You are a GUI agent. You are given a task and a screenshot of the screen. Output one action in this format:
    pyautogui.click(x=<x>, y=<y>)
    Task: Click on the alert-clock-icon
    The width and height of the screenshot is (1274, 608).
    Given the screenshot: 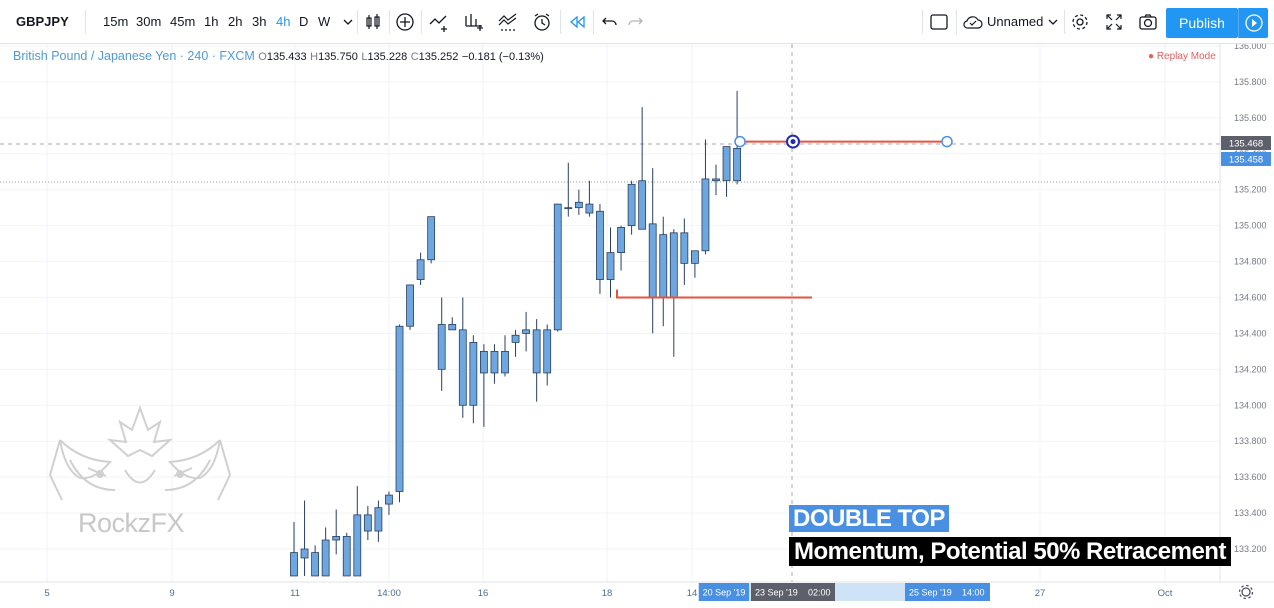 What is the action you would take?
    pyautogui.click(x=542, y=22)
    